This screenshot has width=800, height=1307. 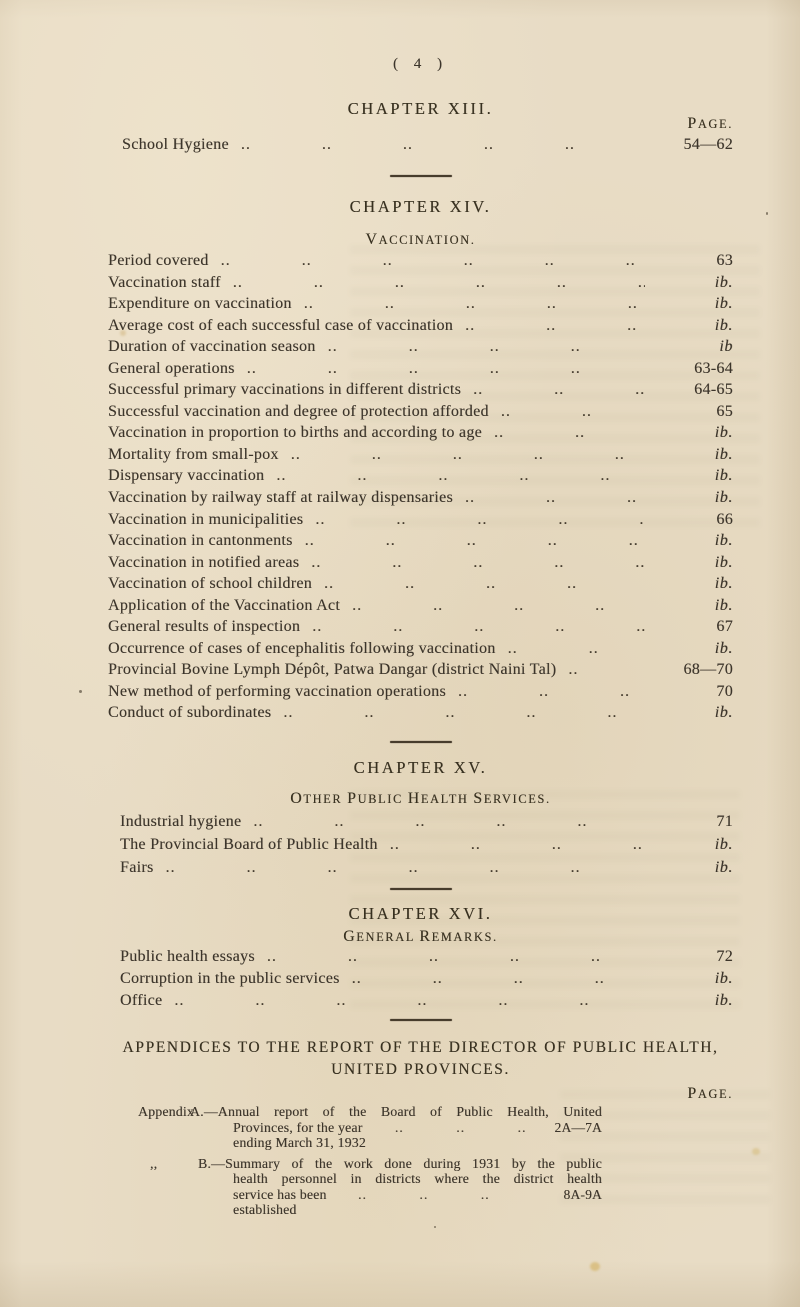 I want to click on toc-entry-page: 68—70, so click(x=708, y=670).